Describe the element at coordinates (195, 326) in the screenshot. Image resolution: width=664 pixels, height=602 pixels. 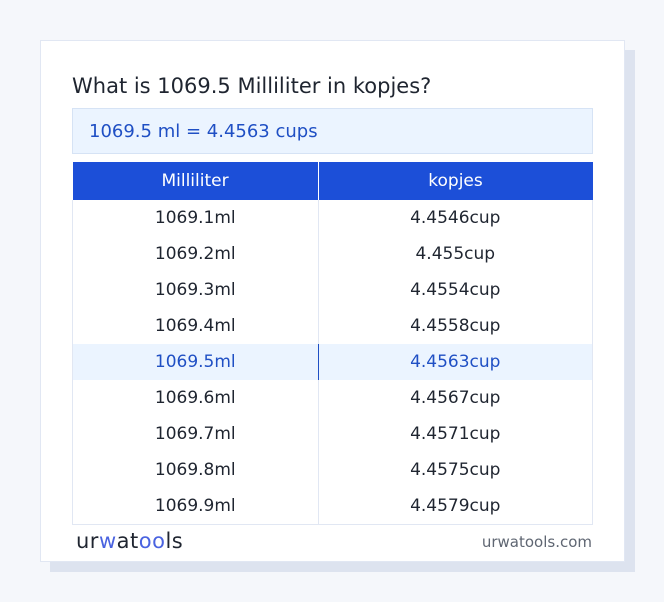
I see `milliliter-cell: 1069.4ml` at that location.